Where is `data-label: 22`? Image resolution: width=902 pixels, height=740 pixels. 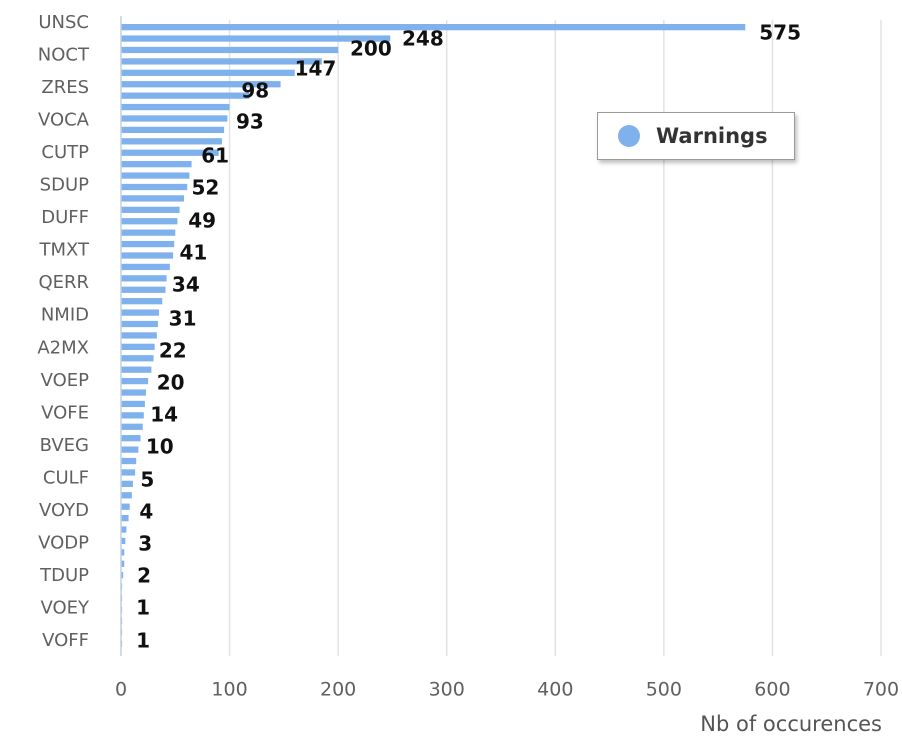
data-label: 22 is located at coordinates (173, 351).